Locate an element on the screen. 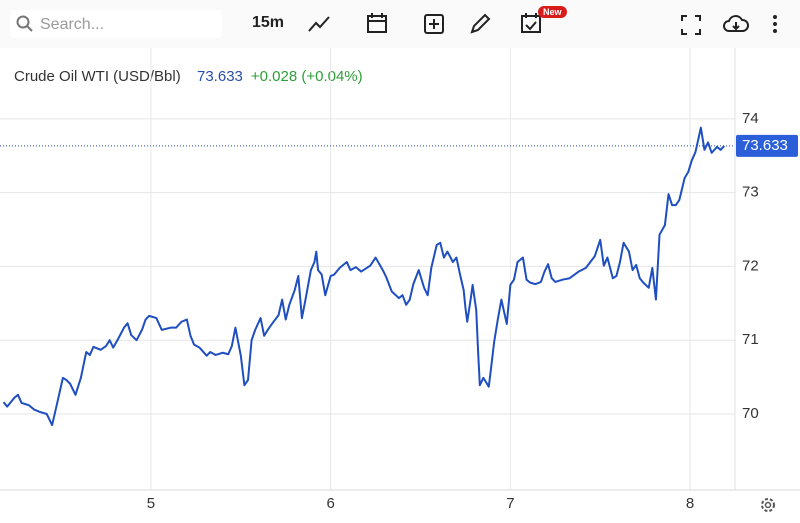 This screenshot has height=523, width=800. x-tick-label: 7 is located at coordinates (510, 503).